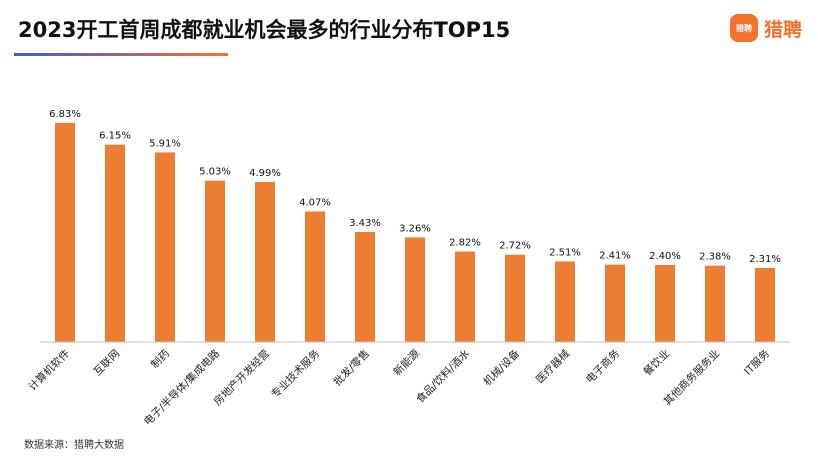 Image resolution: width=818 pixels, height=460 pixels. I want to click on page-title: 2023开工首周成都就业机会最多的行业分布TOP15, so click(264, 30).